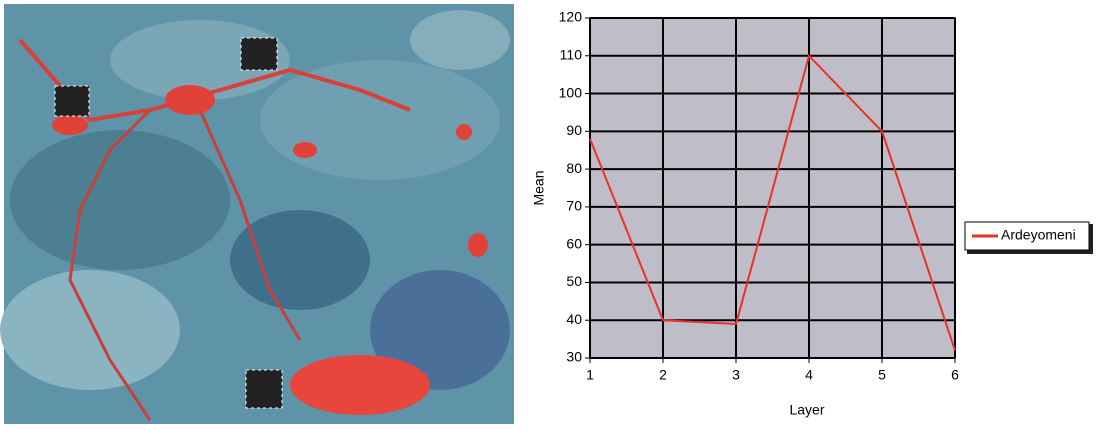  I want to click on y-tick-label: 120, so click(571, 17).